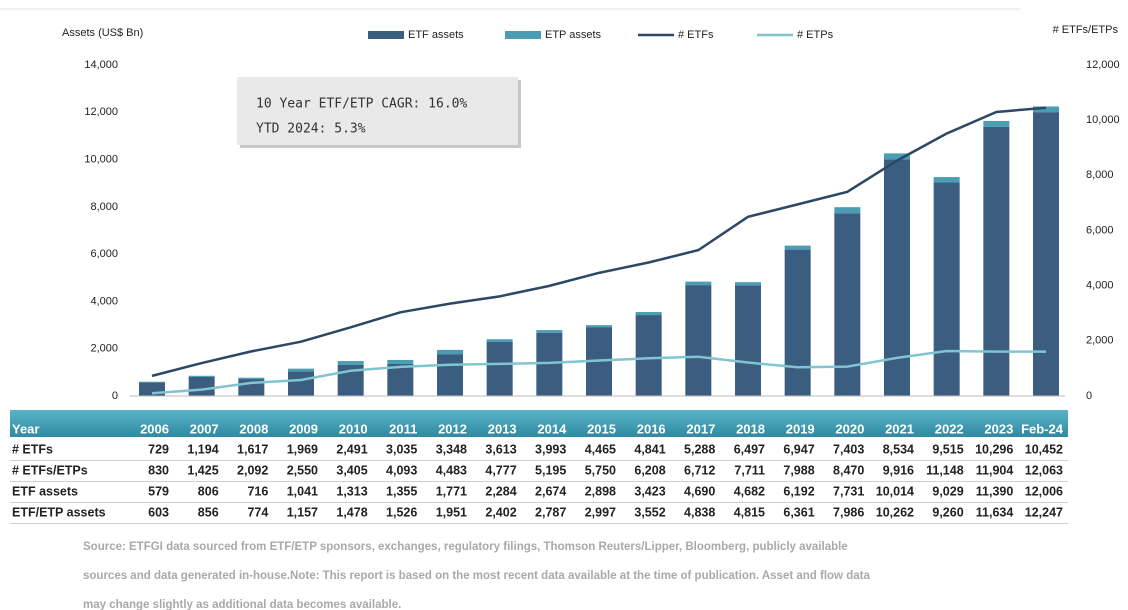 The image size is (1128, 610). Describe the element at coordinates (452, 428) in the screenshot. I see `table-header-year: 2012` at that location.